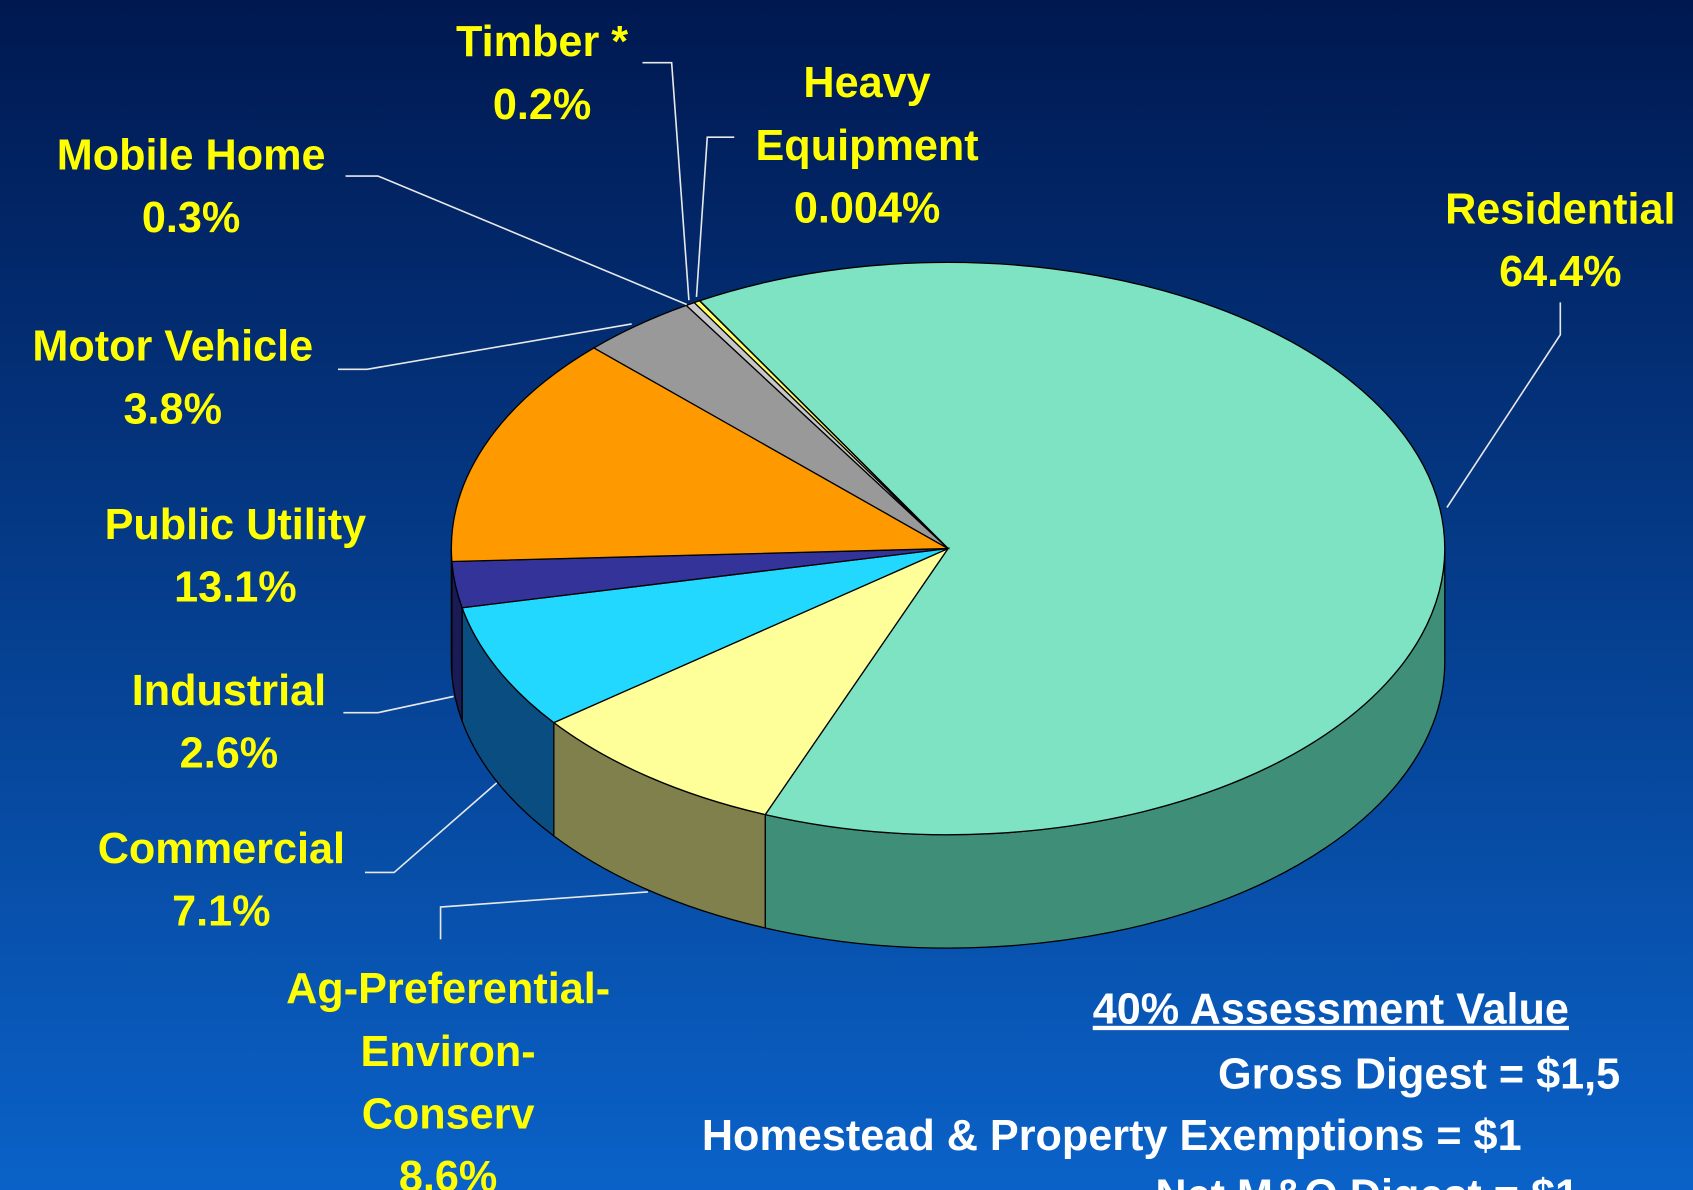 The height and width of the screenshot is (1190, 1693). I want to click on slice-side, so click(451, 611).